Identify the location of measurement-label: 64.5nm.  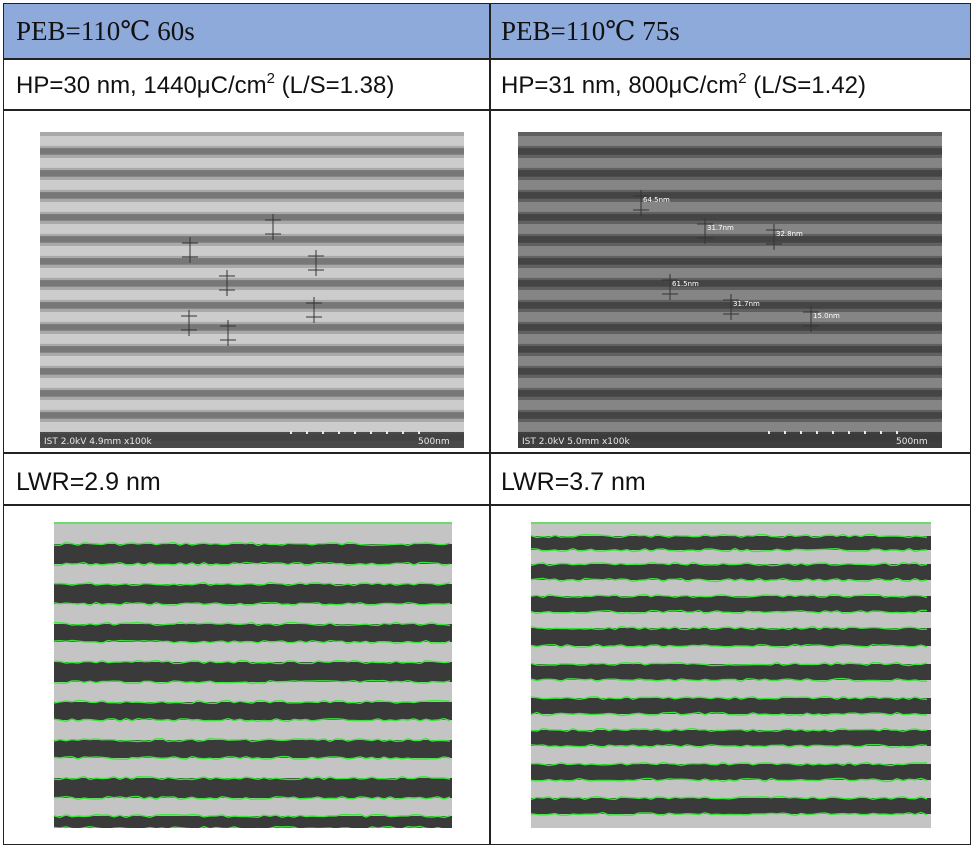
(656, 200).